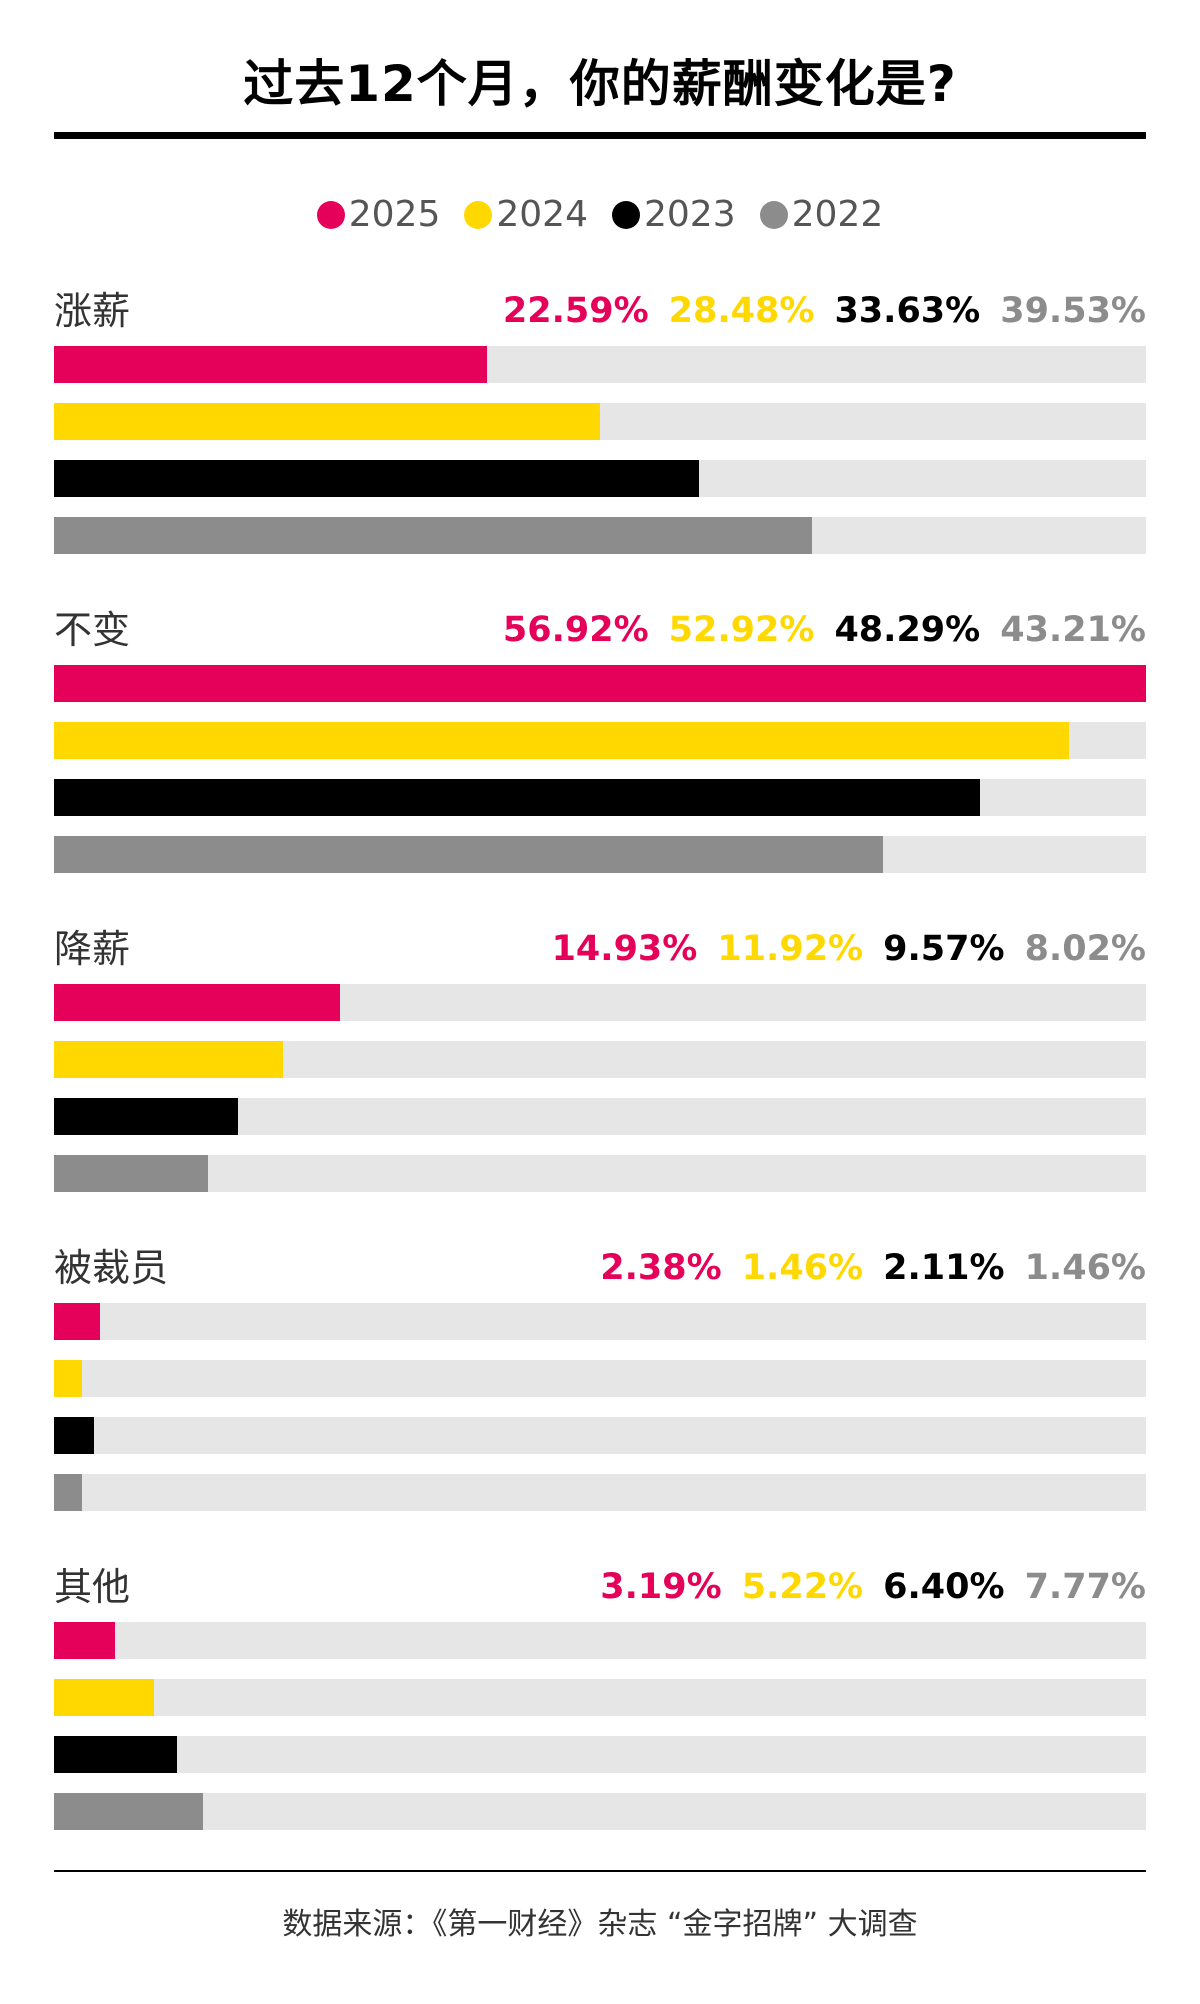  I want to click on data-label-2023: 6.40%, so click(944, 1587).